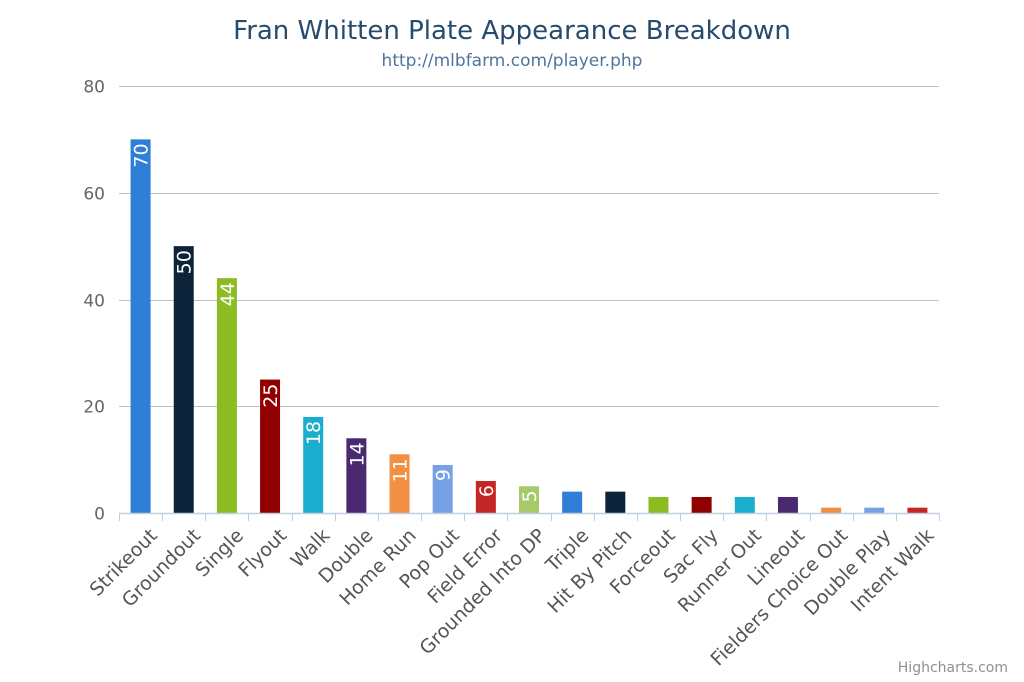  Describe the element at coordinates (512, 31) in the screenshot. I see `chart-title: Fran Whitten Plate Appearance Breakdown` at that location.